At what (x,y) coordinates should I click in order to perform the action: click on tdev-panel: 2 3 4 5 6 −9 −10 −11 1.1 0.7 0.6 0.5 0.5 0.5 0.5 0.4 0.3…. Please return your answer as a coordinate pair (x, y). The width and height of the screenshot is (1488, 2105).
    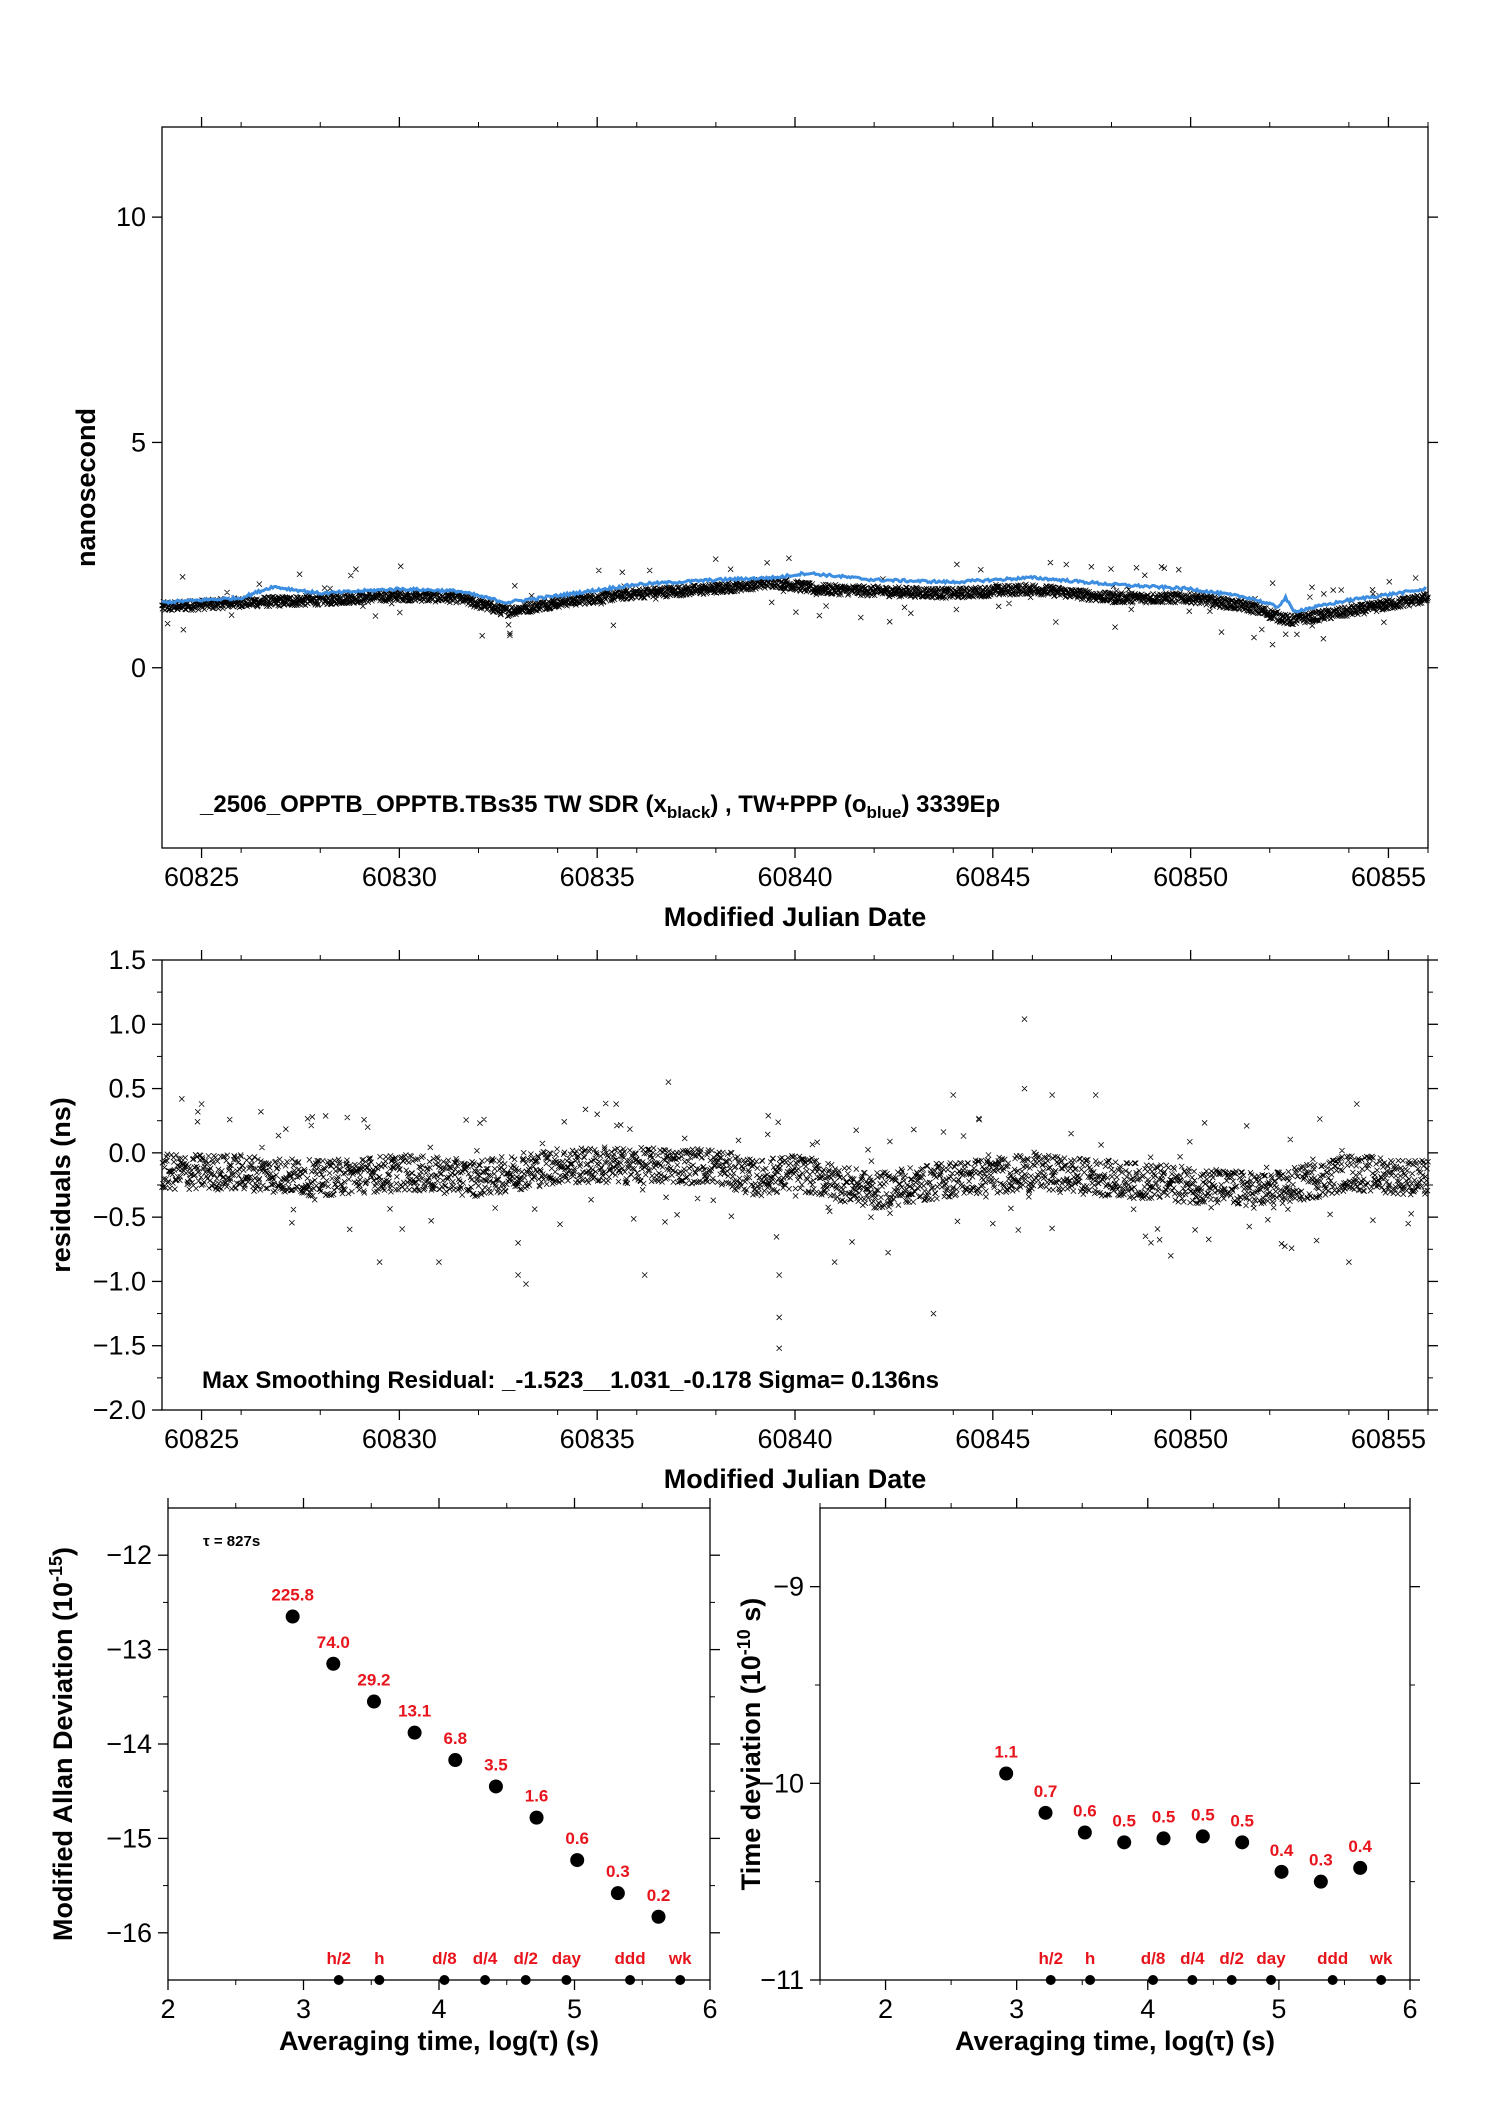
    Looking at the image, I should click on (1077, 1777).